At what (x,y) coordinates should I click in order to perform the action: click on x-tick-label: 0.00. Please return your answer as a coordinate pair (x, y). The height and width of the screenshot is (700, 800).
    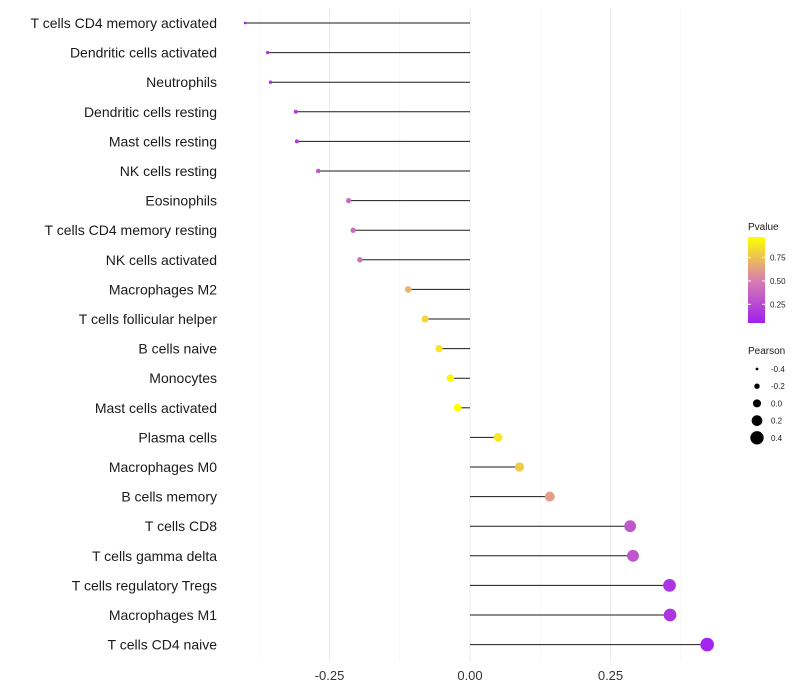
    Looking at the image, I should click on (469, 675).